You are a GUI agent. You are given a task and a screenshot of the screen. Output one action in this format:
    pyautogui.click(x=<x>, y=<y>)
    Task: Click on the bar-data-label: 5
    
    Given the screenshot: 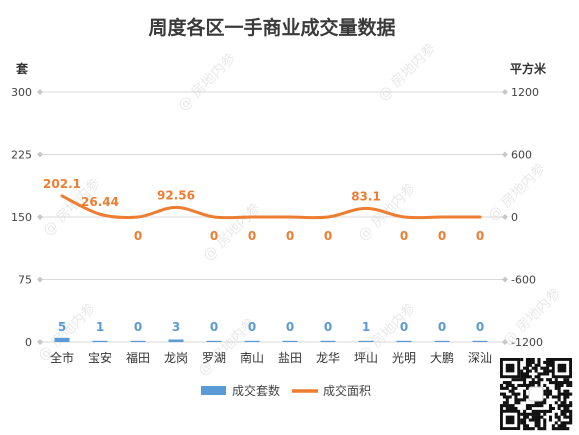 What is the action you would take?
    pyautogui.click(x=62, y=327)
    